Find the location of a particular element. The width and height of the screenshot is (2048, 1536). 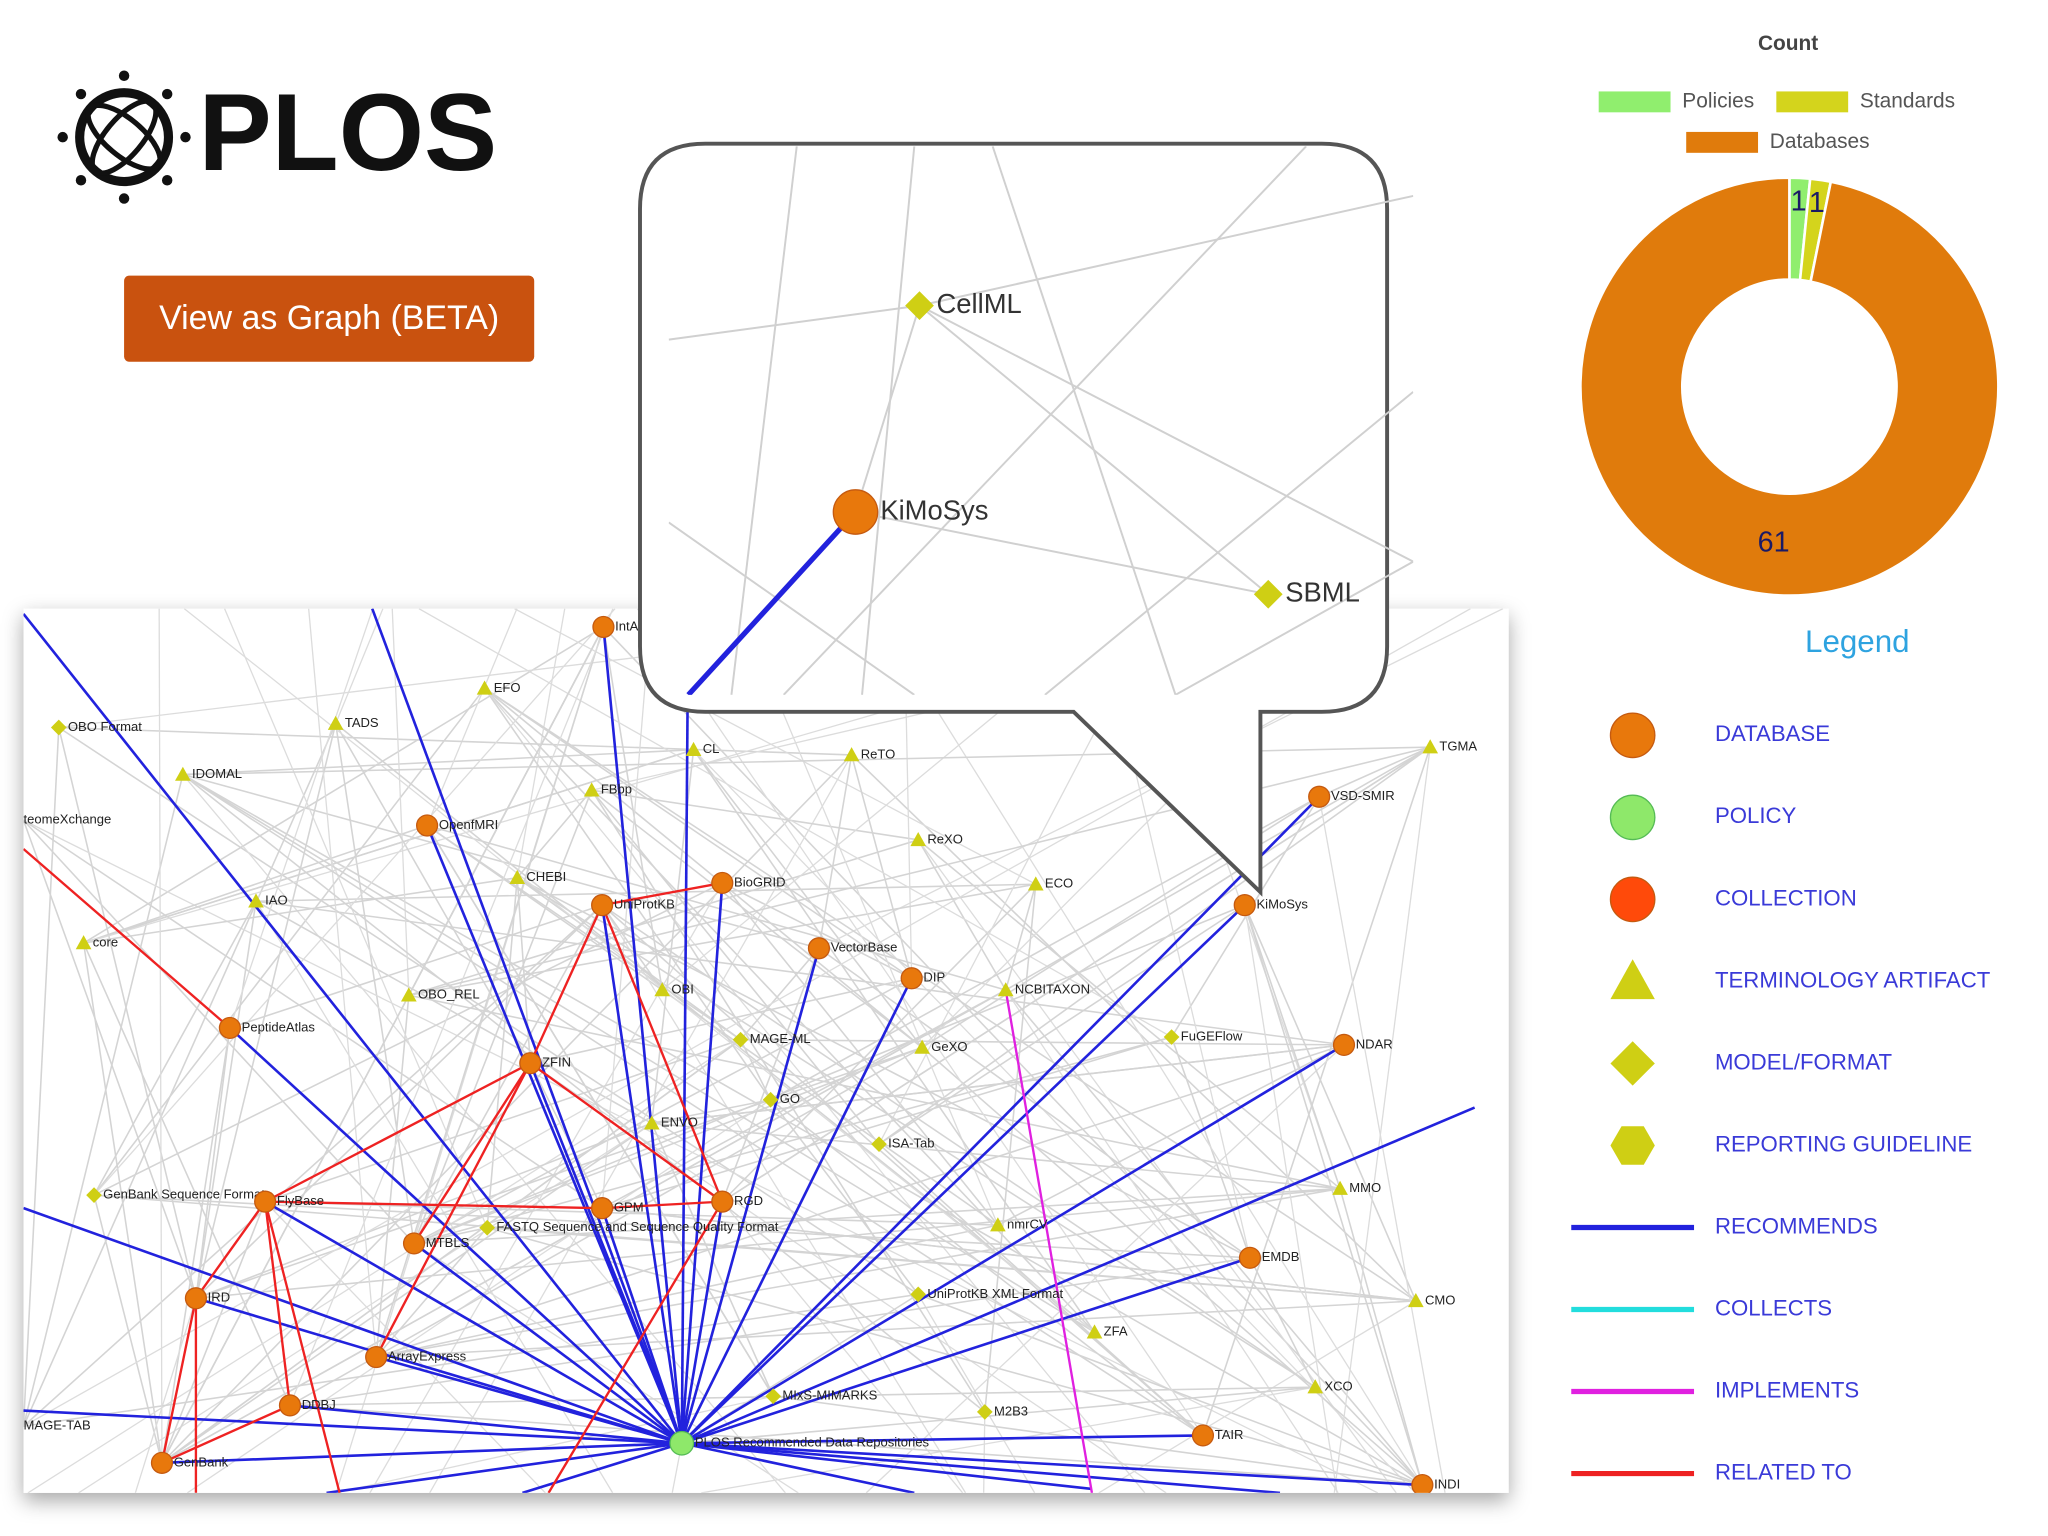

node-label: VectorBase is located at coordinates (864, 947).